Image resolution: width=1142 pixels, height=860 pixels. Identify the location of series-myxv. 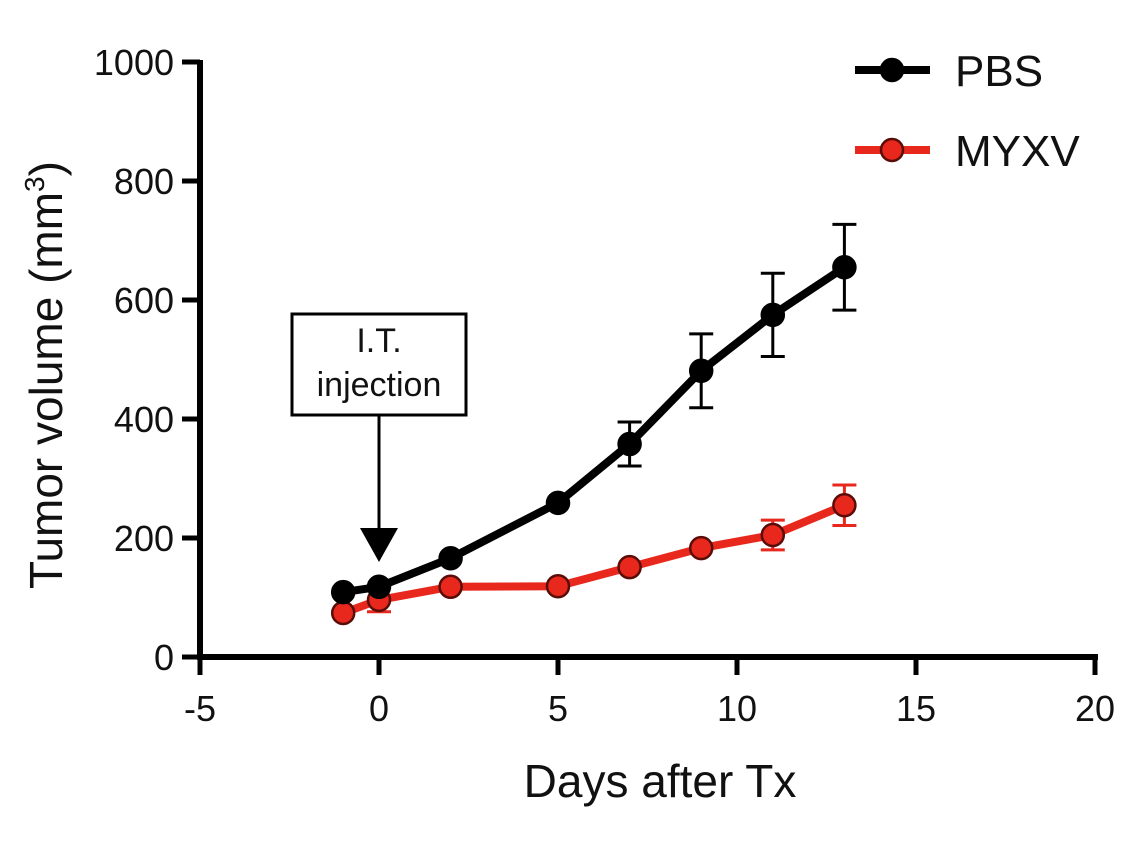
(593, 554).